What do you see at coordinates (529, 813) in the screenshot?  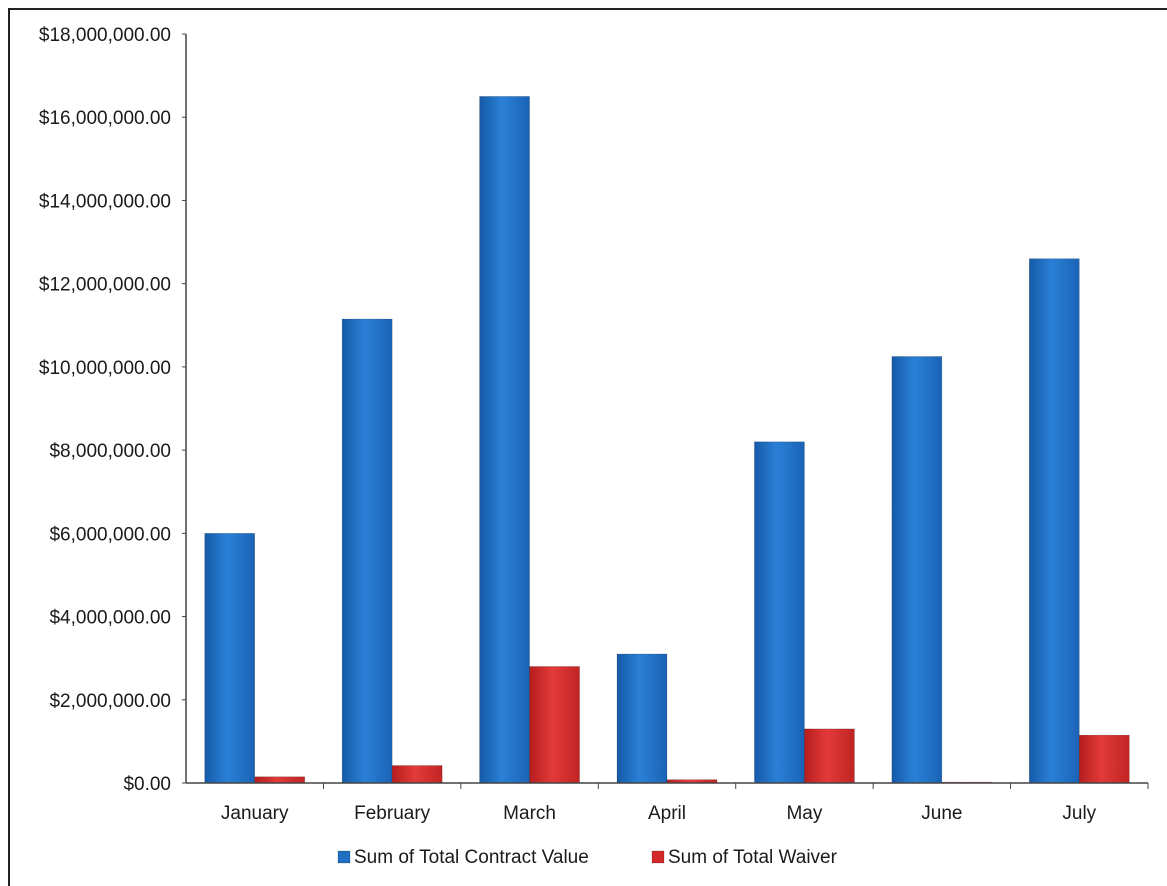 I see `x-tick-label: March` at bounding box center [529, 813].